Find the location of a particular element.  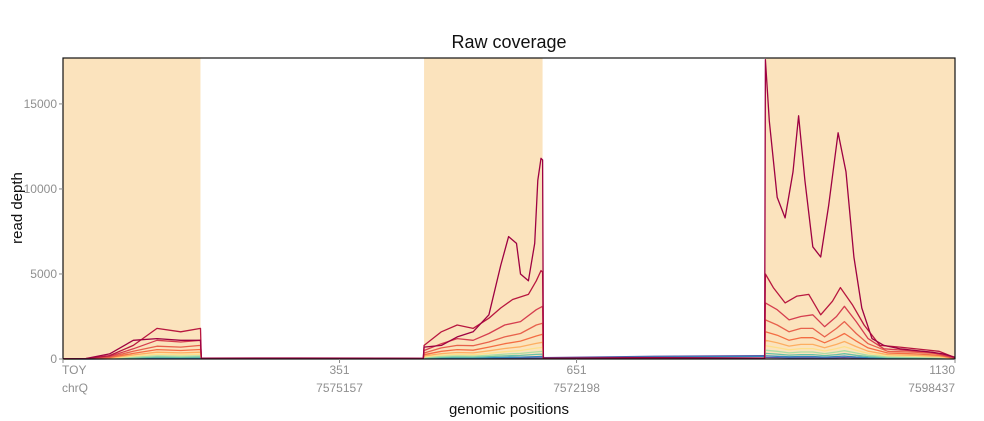

x-axis-title: genomic positions is located at coordinates (509, 409).